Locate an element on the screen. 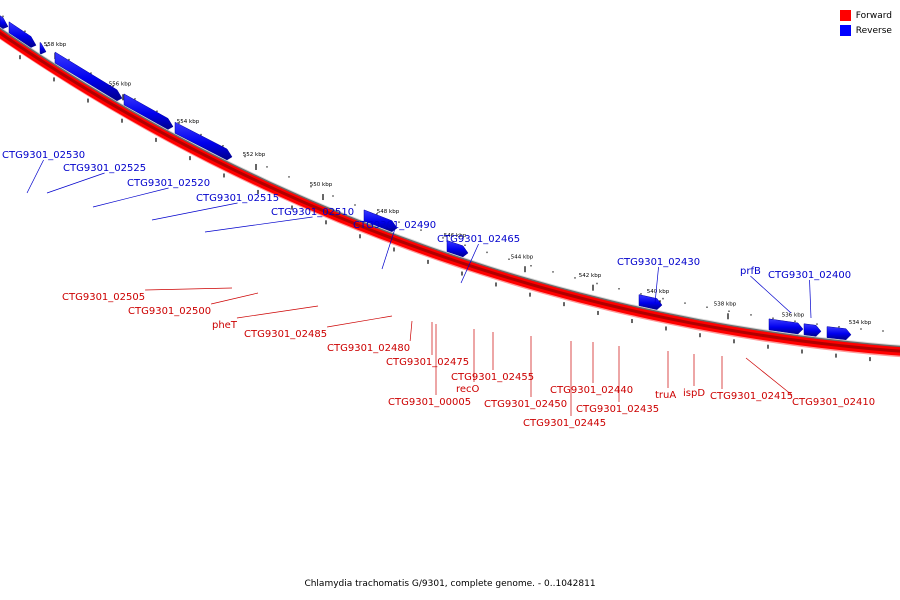 The image size is (900, 600). scale-label: 558 kbp is located at coordinates (55, 45).